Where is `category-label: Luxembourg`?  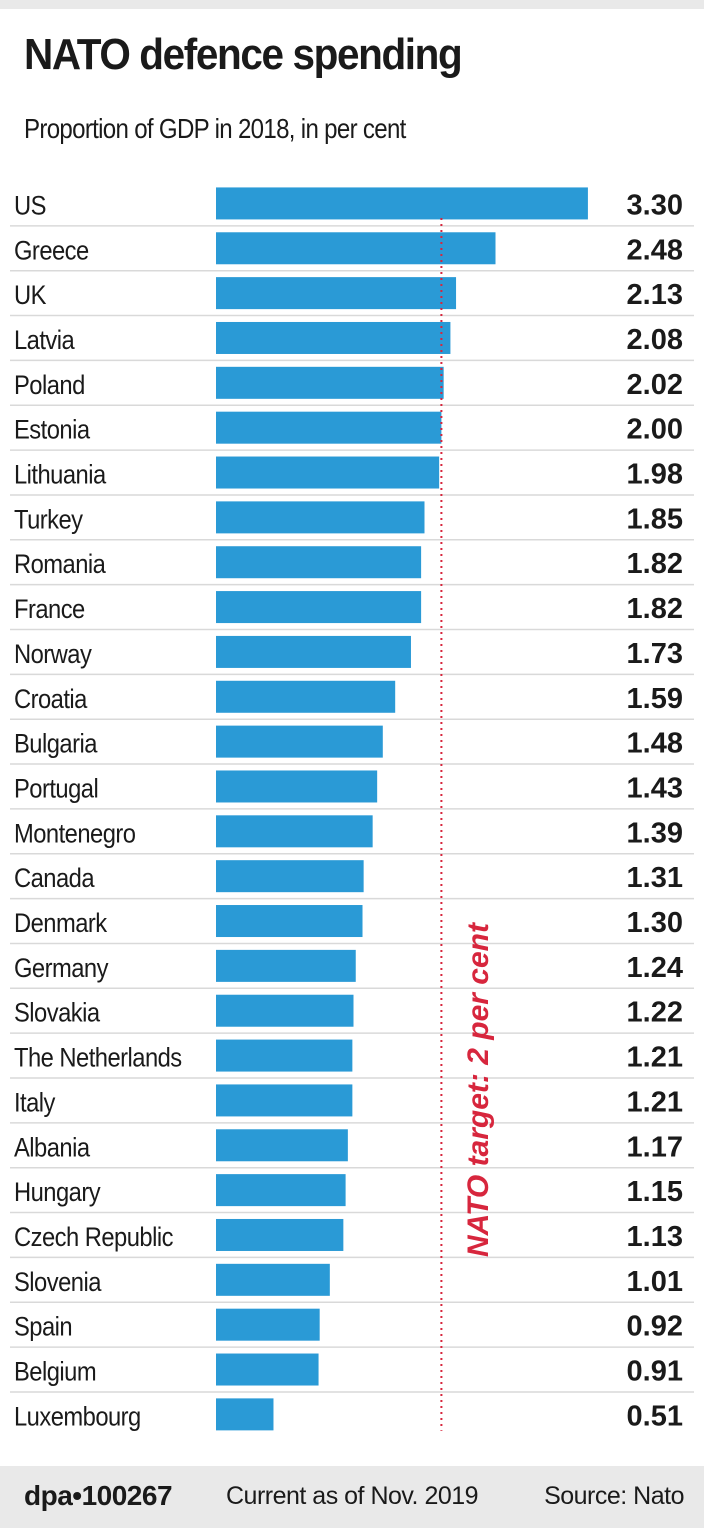
category-label: Luxembourg is located at coordinates (77, 1417).